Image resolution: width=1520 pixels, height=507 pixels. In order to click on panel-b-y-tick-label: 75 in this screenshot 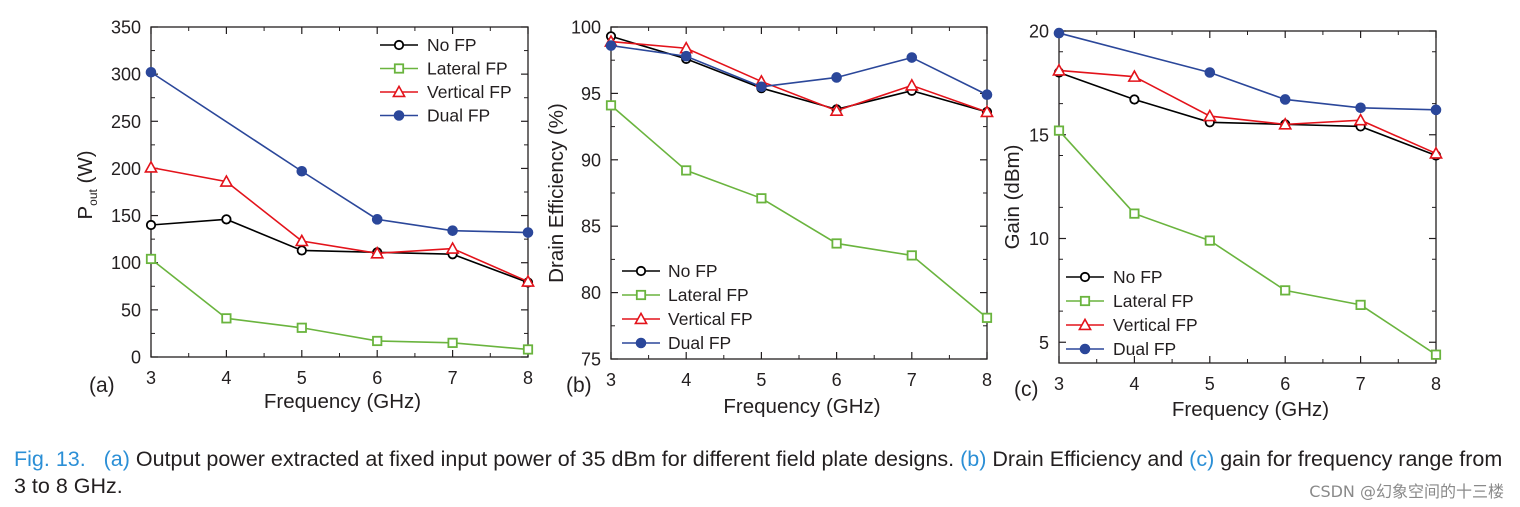, I will do `click(591, 360)`.